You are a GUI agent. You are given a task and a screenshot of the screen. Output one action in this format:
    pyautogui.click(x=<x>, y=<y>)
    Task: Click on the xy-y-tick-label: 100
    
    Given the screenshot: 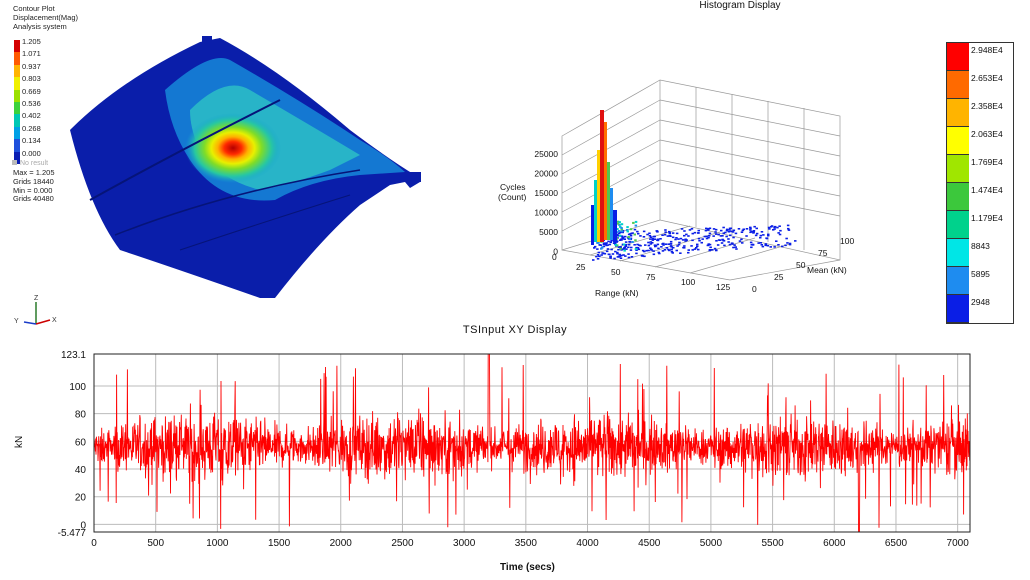 What is the action you would take?
    pyautogui.click(x=77, y=387)
    